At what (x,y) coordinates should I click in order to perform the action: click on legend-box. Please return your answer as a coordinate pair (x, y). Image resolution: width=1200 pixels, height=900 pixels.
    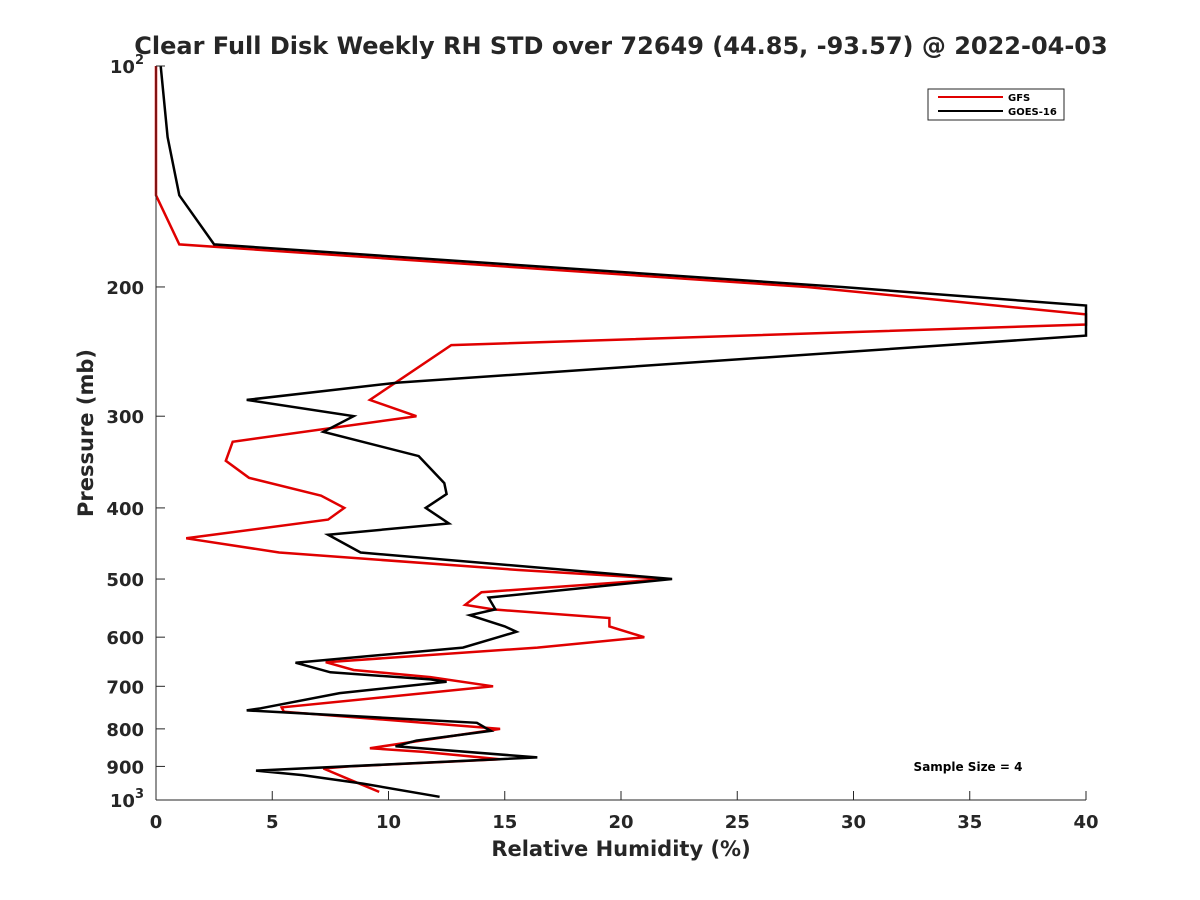
    Looking at the image, I should click on (996, 104).